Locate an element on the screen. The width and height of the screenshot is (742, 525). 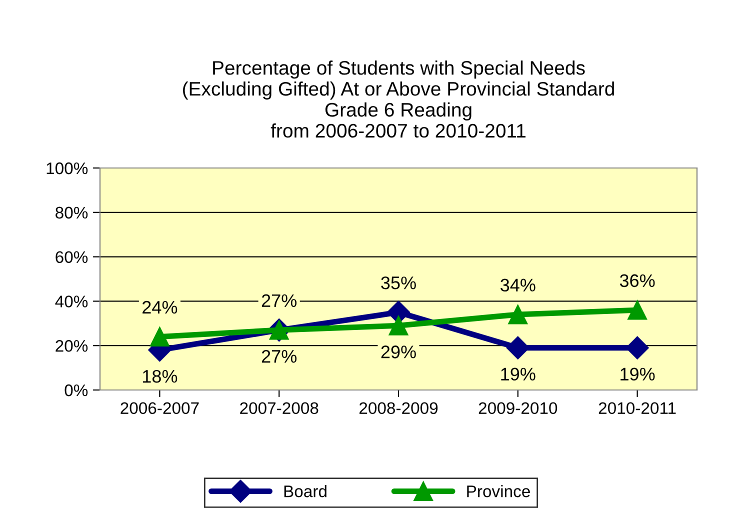
x-tick-label: 2009-2010 is located at coordinates (518, 408).